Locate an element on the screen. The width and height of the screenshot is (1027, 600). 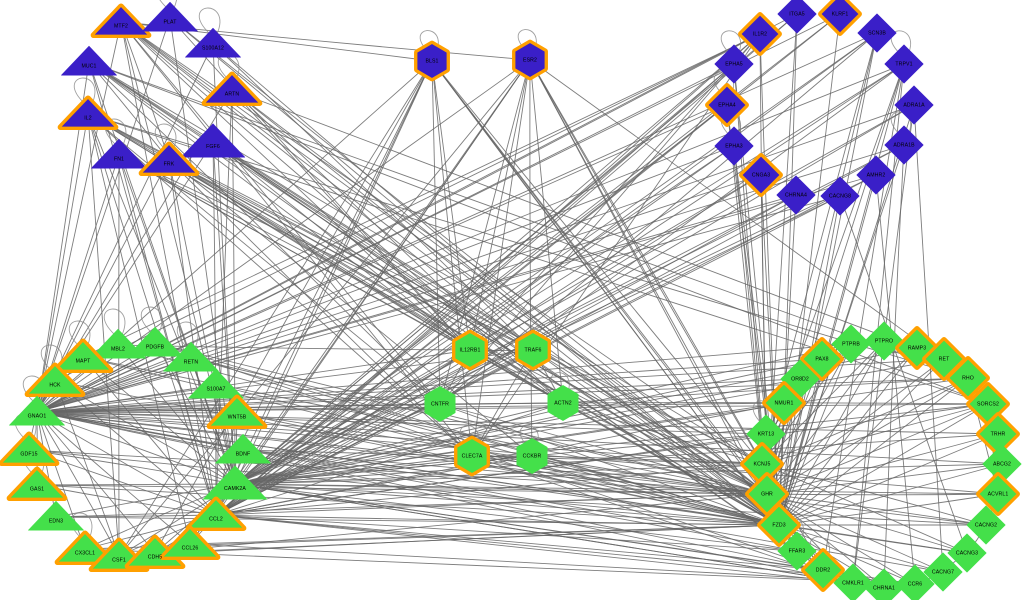
graph-node-bdnf is located at coordinates (243, 448).